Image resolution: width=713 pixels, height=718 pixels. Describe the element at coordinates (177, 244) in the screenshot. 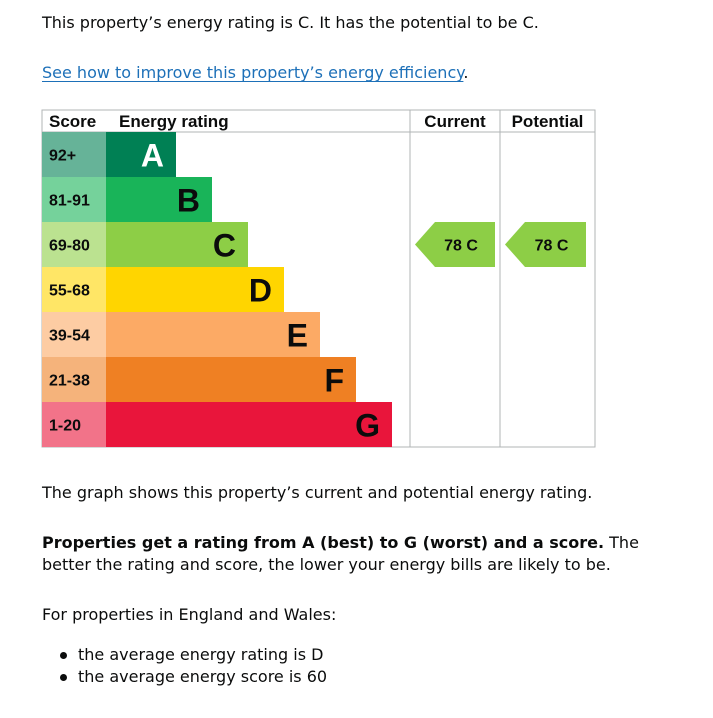

I see `band-bar-c` at that location.